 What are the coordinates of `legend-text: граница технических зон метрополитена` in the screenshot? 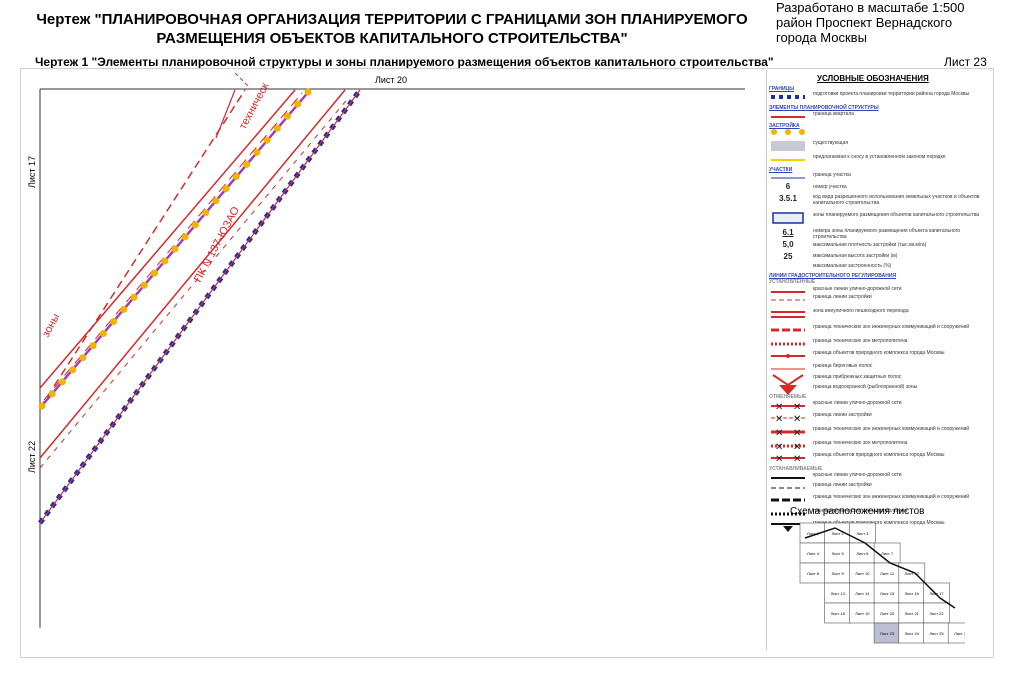 It's located at (860, 511).